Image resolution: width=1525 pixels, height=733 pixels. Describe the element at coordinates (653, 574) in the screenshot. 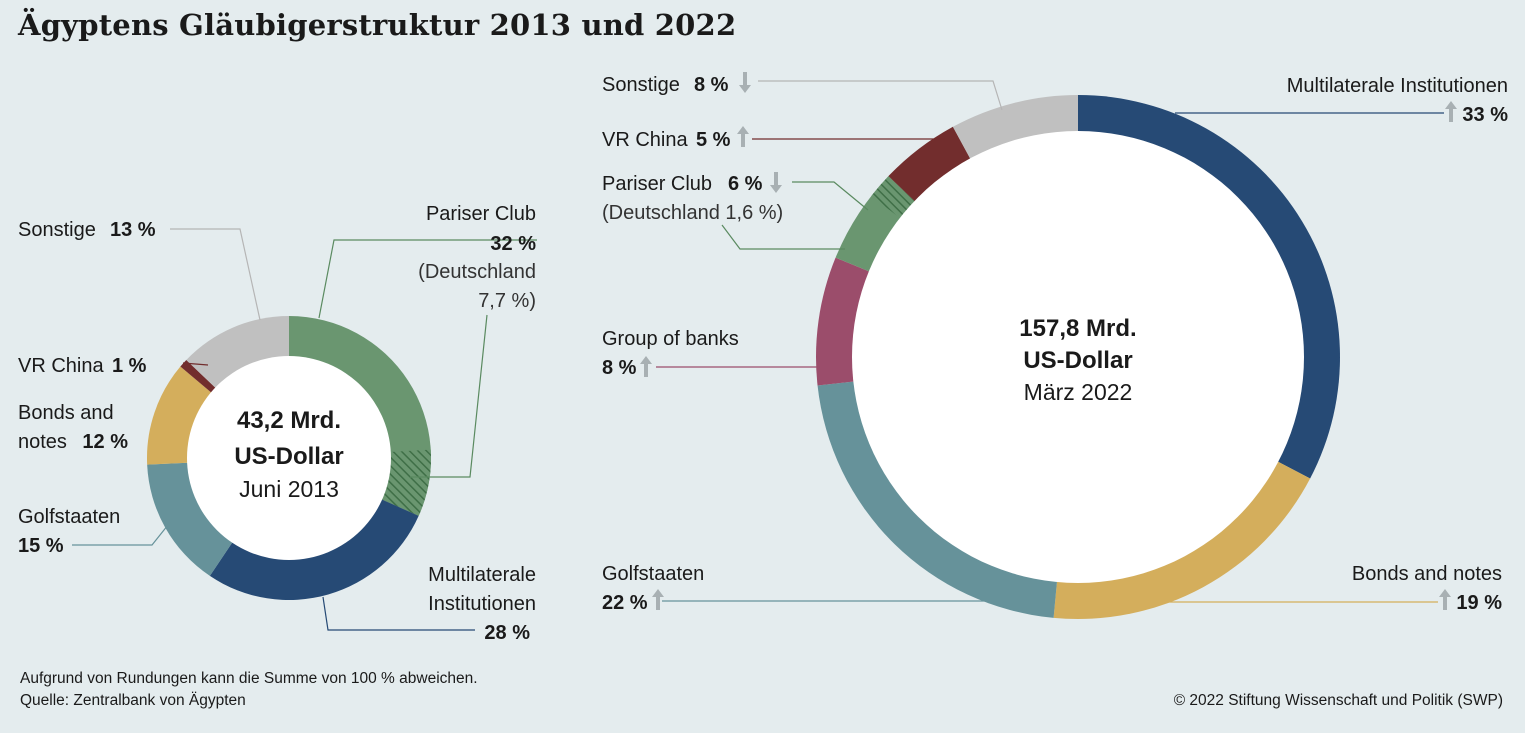

I see `label-2022-golfstaaten: Golfstaaten` at that location.